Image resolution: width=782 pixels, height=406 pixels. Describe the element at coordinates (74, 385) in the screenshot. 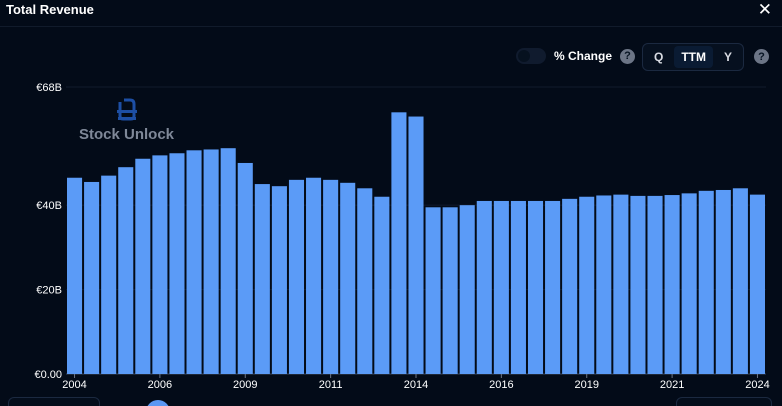

I see `x-tick-label: 2004` at that location.